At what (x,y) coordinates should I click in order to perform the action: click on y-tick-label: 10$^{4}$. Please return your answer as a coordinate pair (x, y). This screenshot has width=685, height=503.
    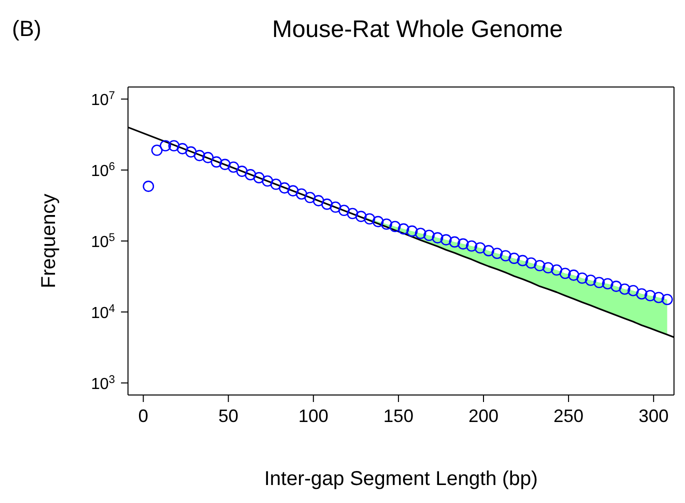
    Looking at the image, I should click on (102, 312).